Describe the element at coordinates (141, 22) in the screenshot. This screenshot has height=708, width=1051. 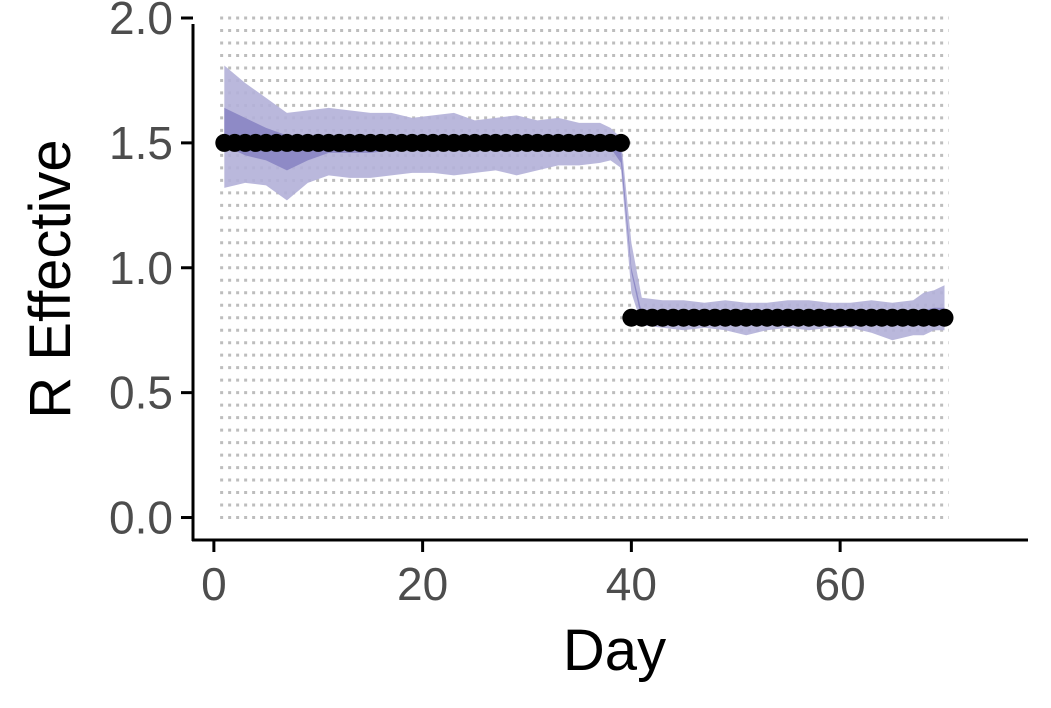
I see `y-tick-label: 2.0` at that location.